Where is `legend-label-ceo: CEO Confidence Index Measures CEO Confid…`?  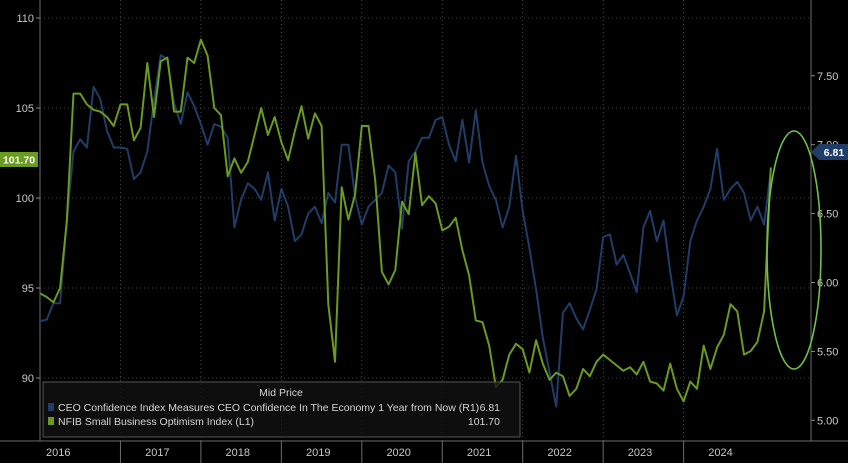
legend-label-ceo: CEO Confidence Index Measures CEO Confid… is located at coordinates (268, 408).